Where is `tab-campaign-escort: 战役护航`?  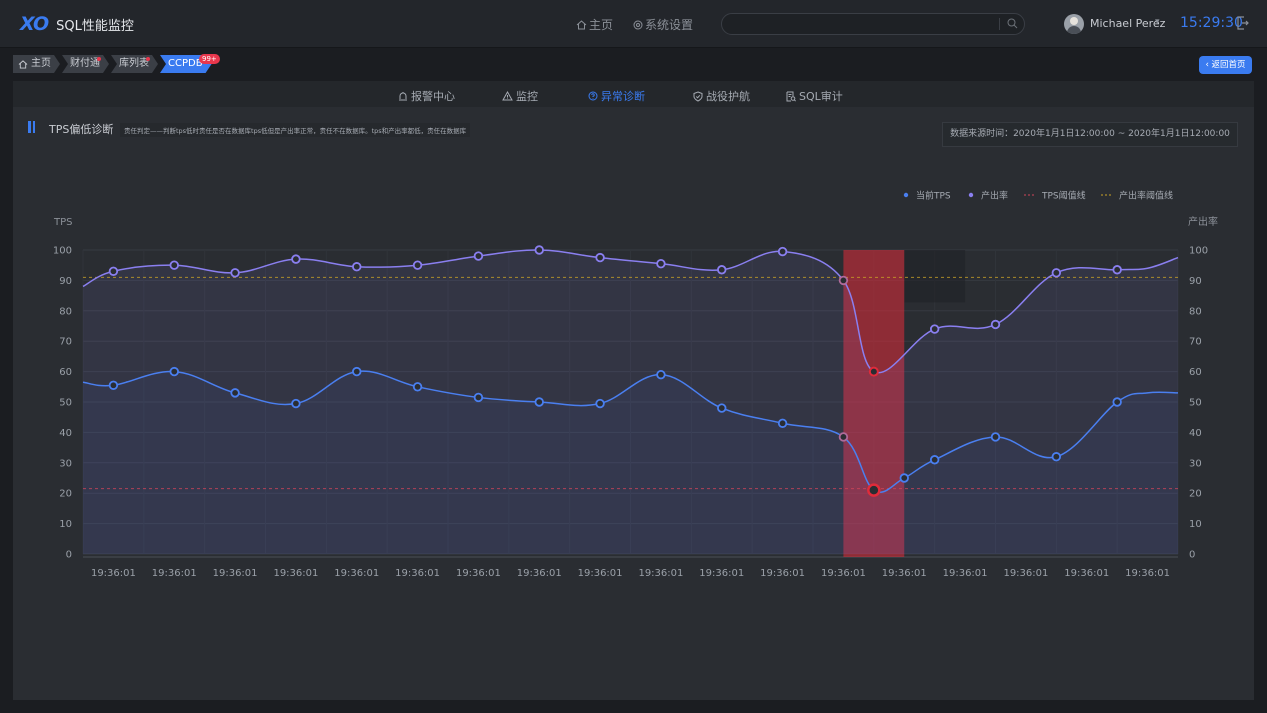
tab-campaign-escort: 战役护航 is located at coordinates (721, 96).